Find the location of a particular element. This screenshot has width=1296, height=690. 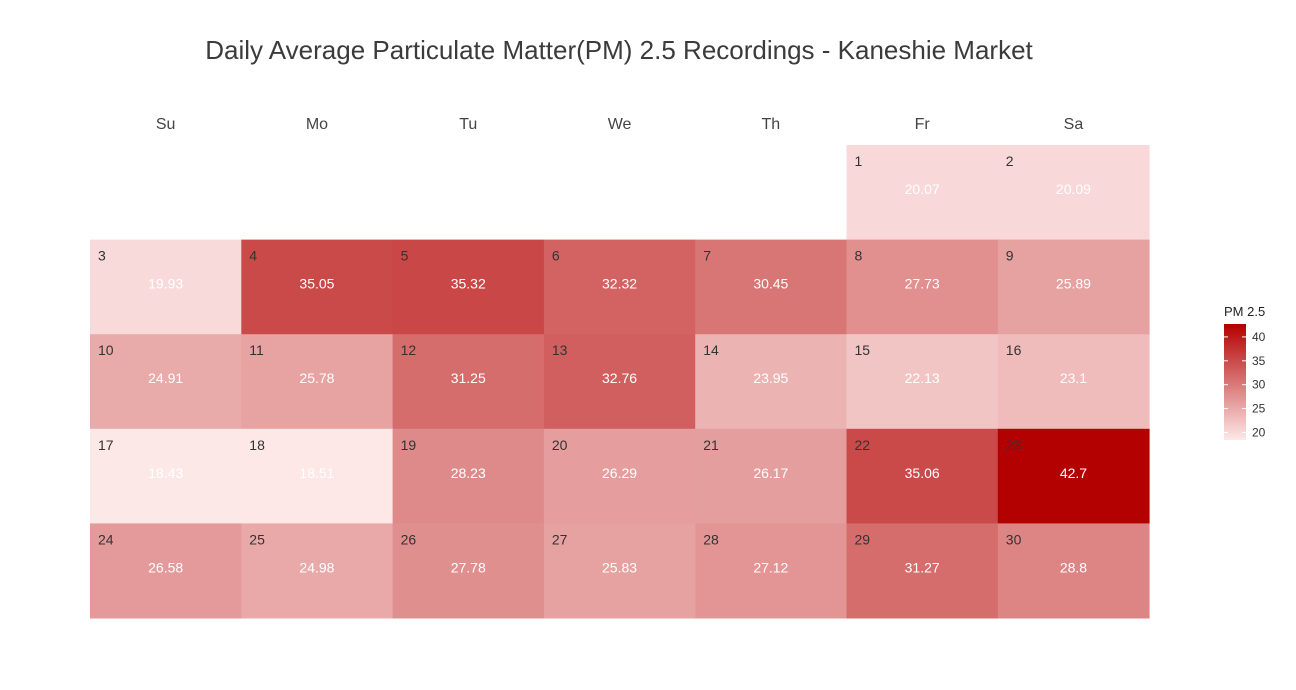

value-label: 24.98 is located at coordinates (316, 567).